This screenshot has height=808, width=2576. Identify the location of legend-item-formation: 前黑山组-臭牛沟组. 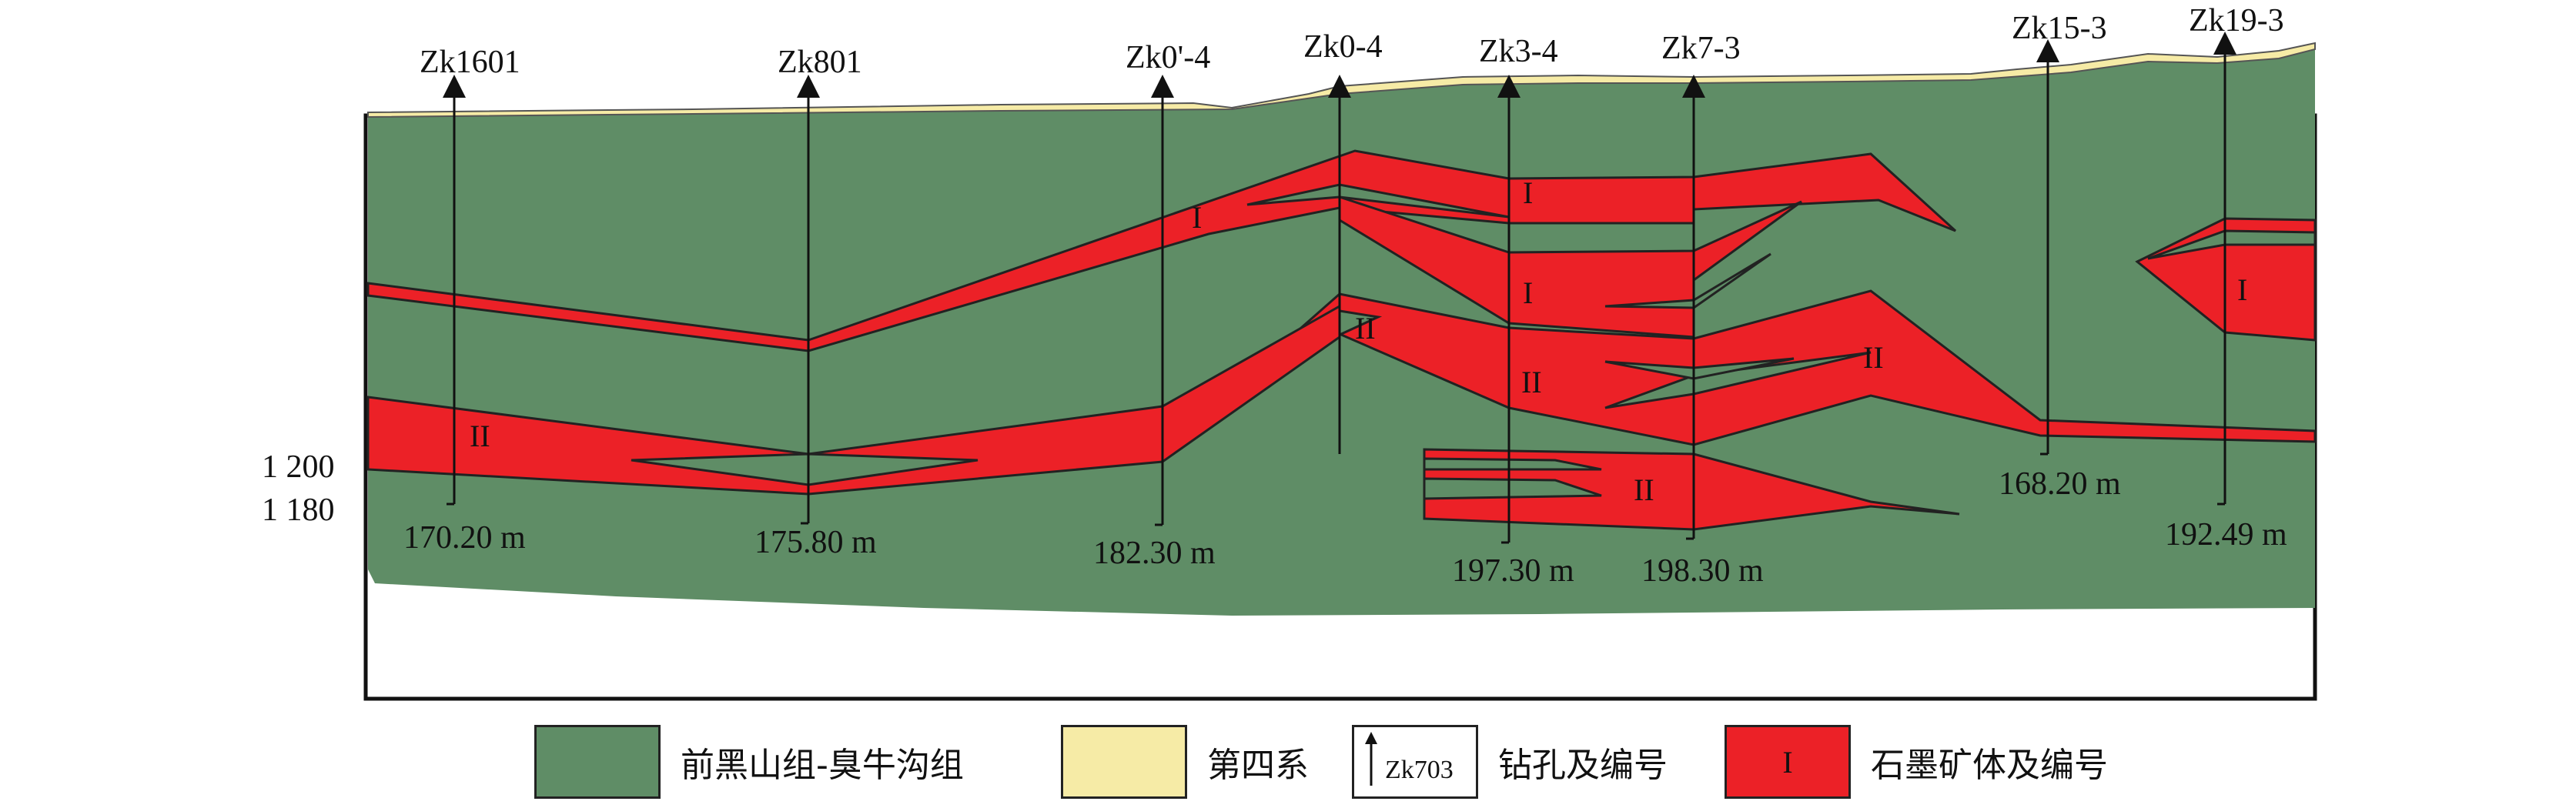
(749, 761).